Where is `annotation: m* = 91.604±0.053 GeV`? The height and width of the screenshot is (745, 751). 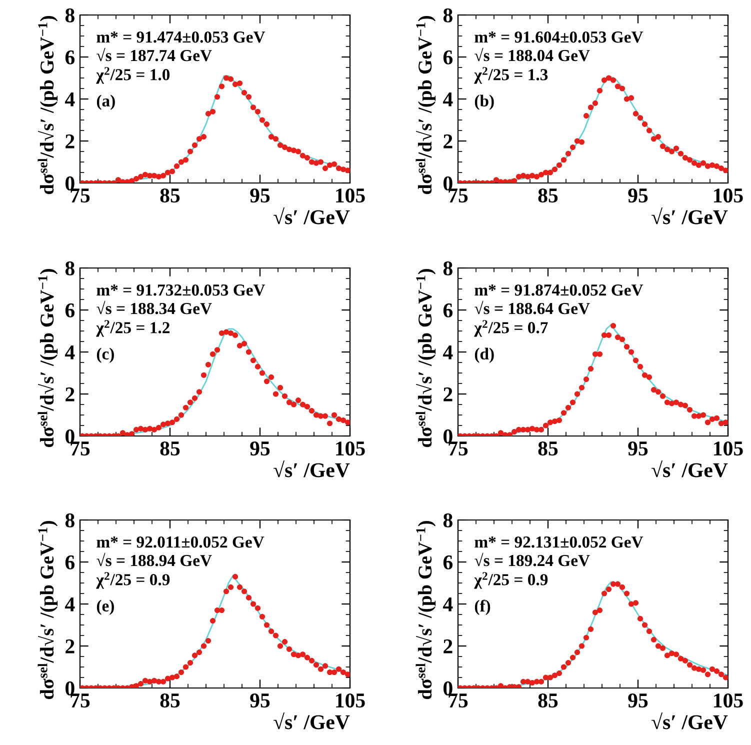 annotation: m* = 91.604±0.053 GeV is located at coordinates (559, 37).